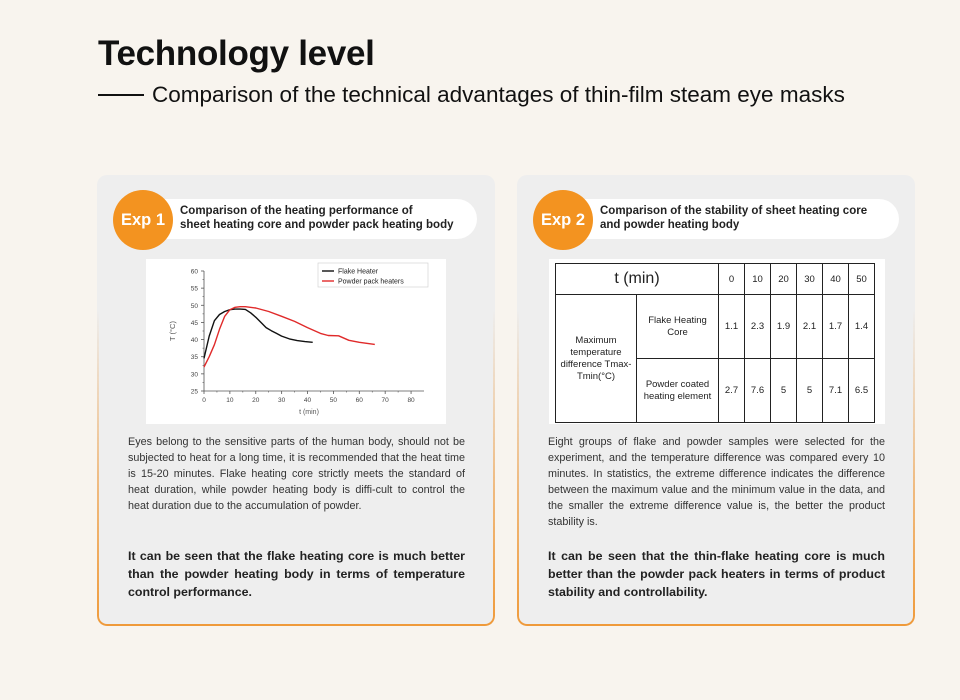  Describe the element at coordinates (835, 390) in the screenshot. I see `table-cell: 7.1` at that location.